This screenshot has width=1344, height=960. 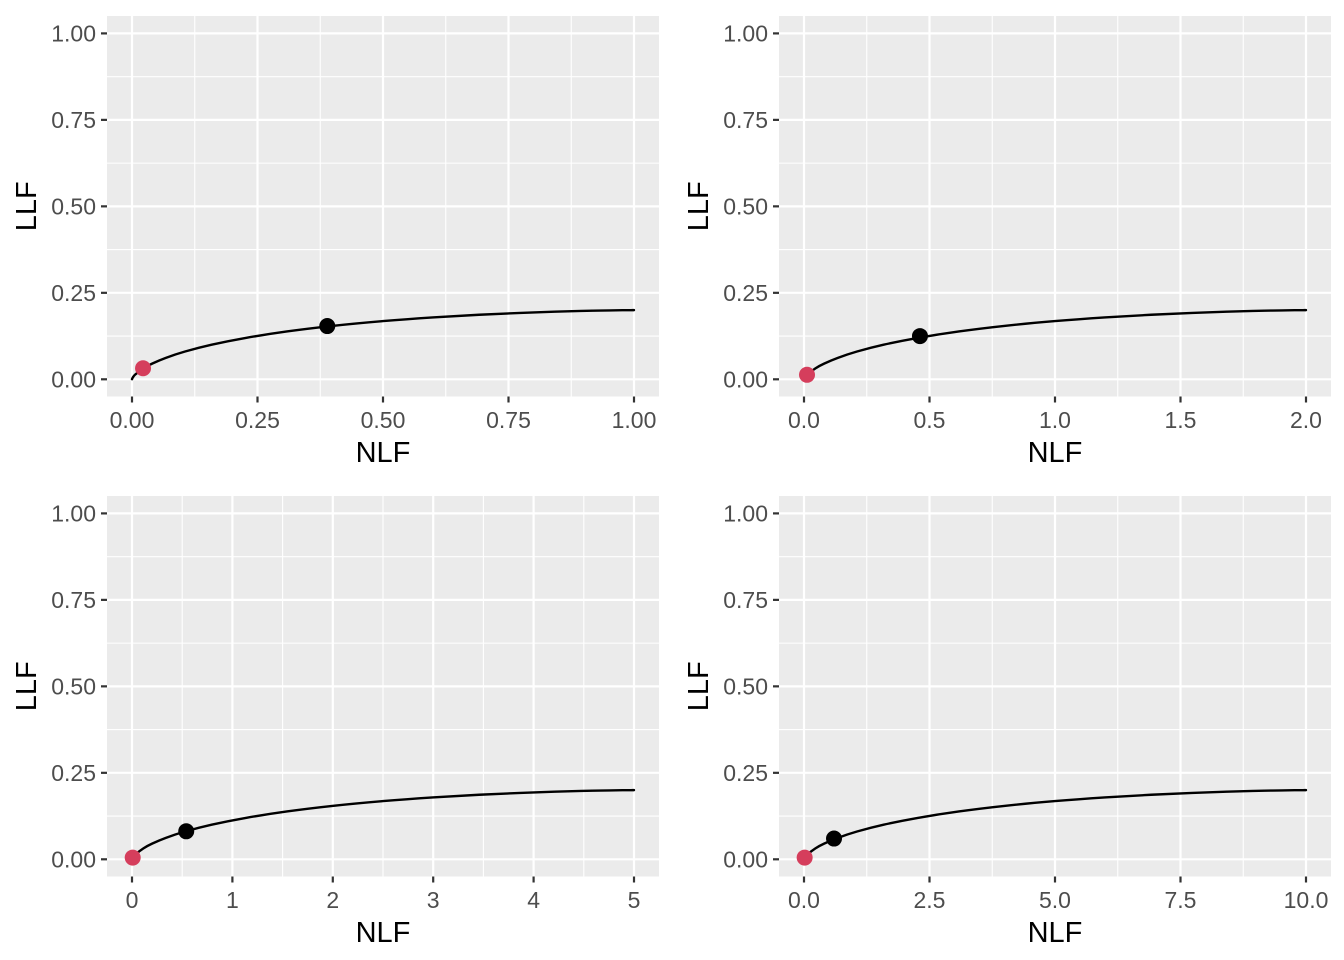 What do you see at coordinates (930, 420) in the screenshot?
I see `x-axis-tick-label: 0.5` at bounding box center [930, 420].